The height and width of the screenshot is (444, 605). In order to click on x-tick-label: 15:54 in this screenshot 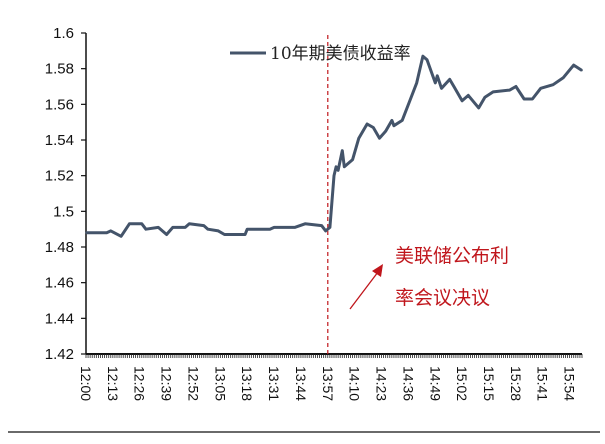, I will do `click(570, 383)`.